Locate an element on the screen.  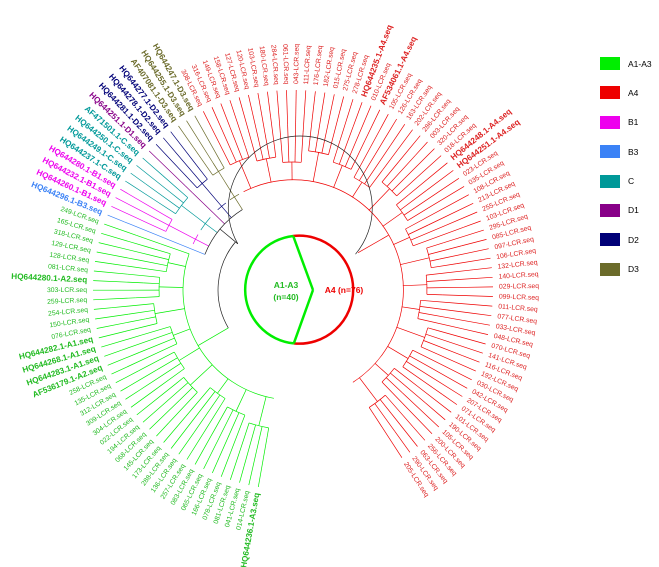
legend-swatch is located at coordinates (610, 210).